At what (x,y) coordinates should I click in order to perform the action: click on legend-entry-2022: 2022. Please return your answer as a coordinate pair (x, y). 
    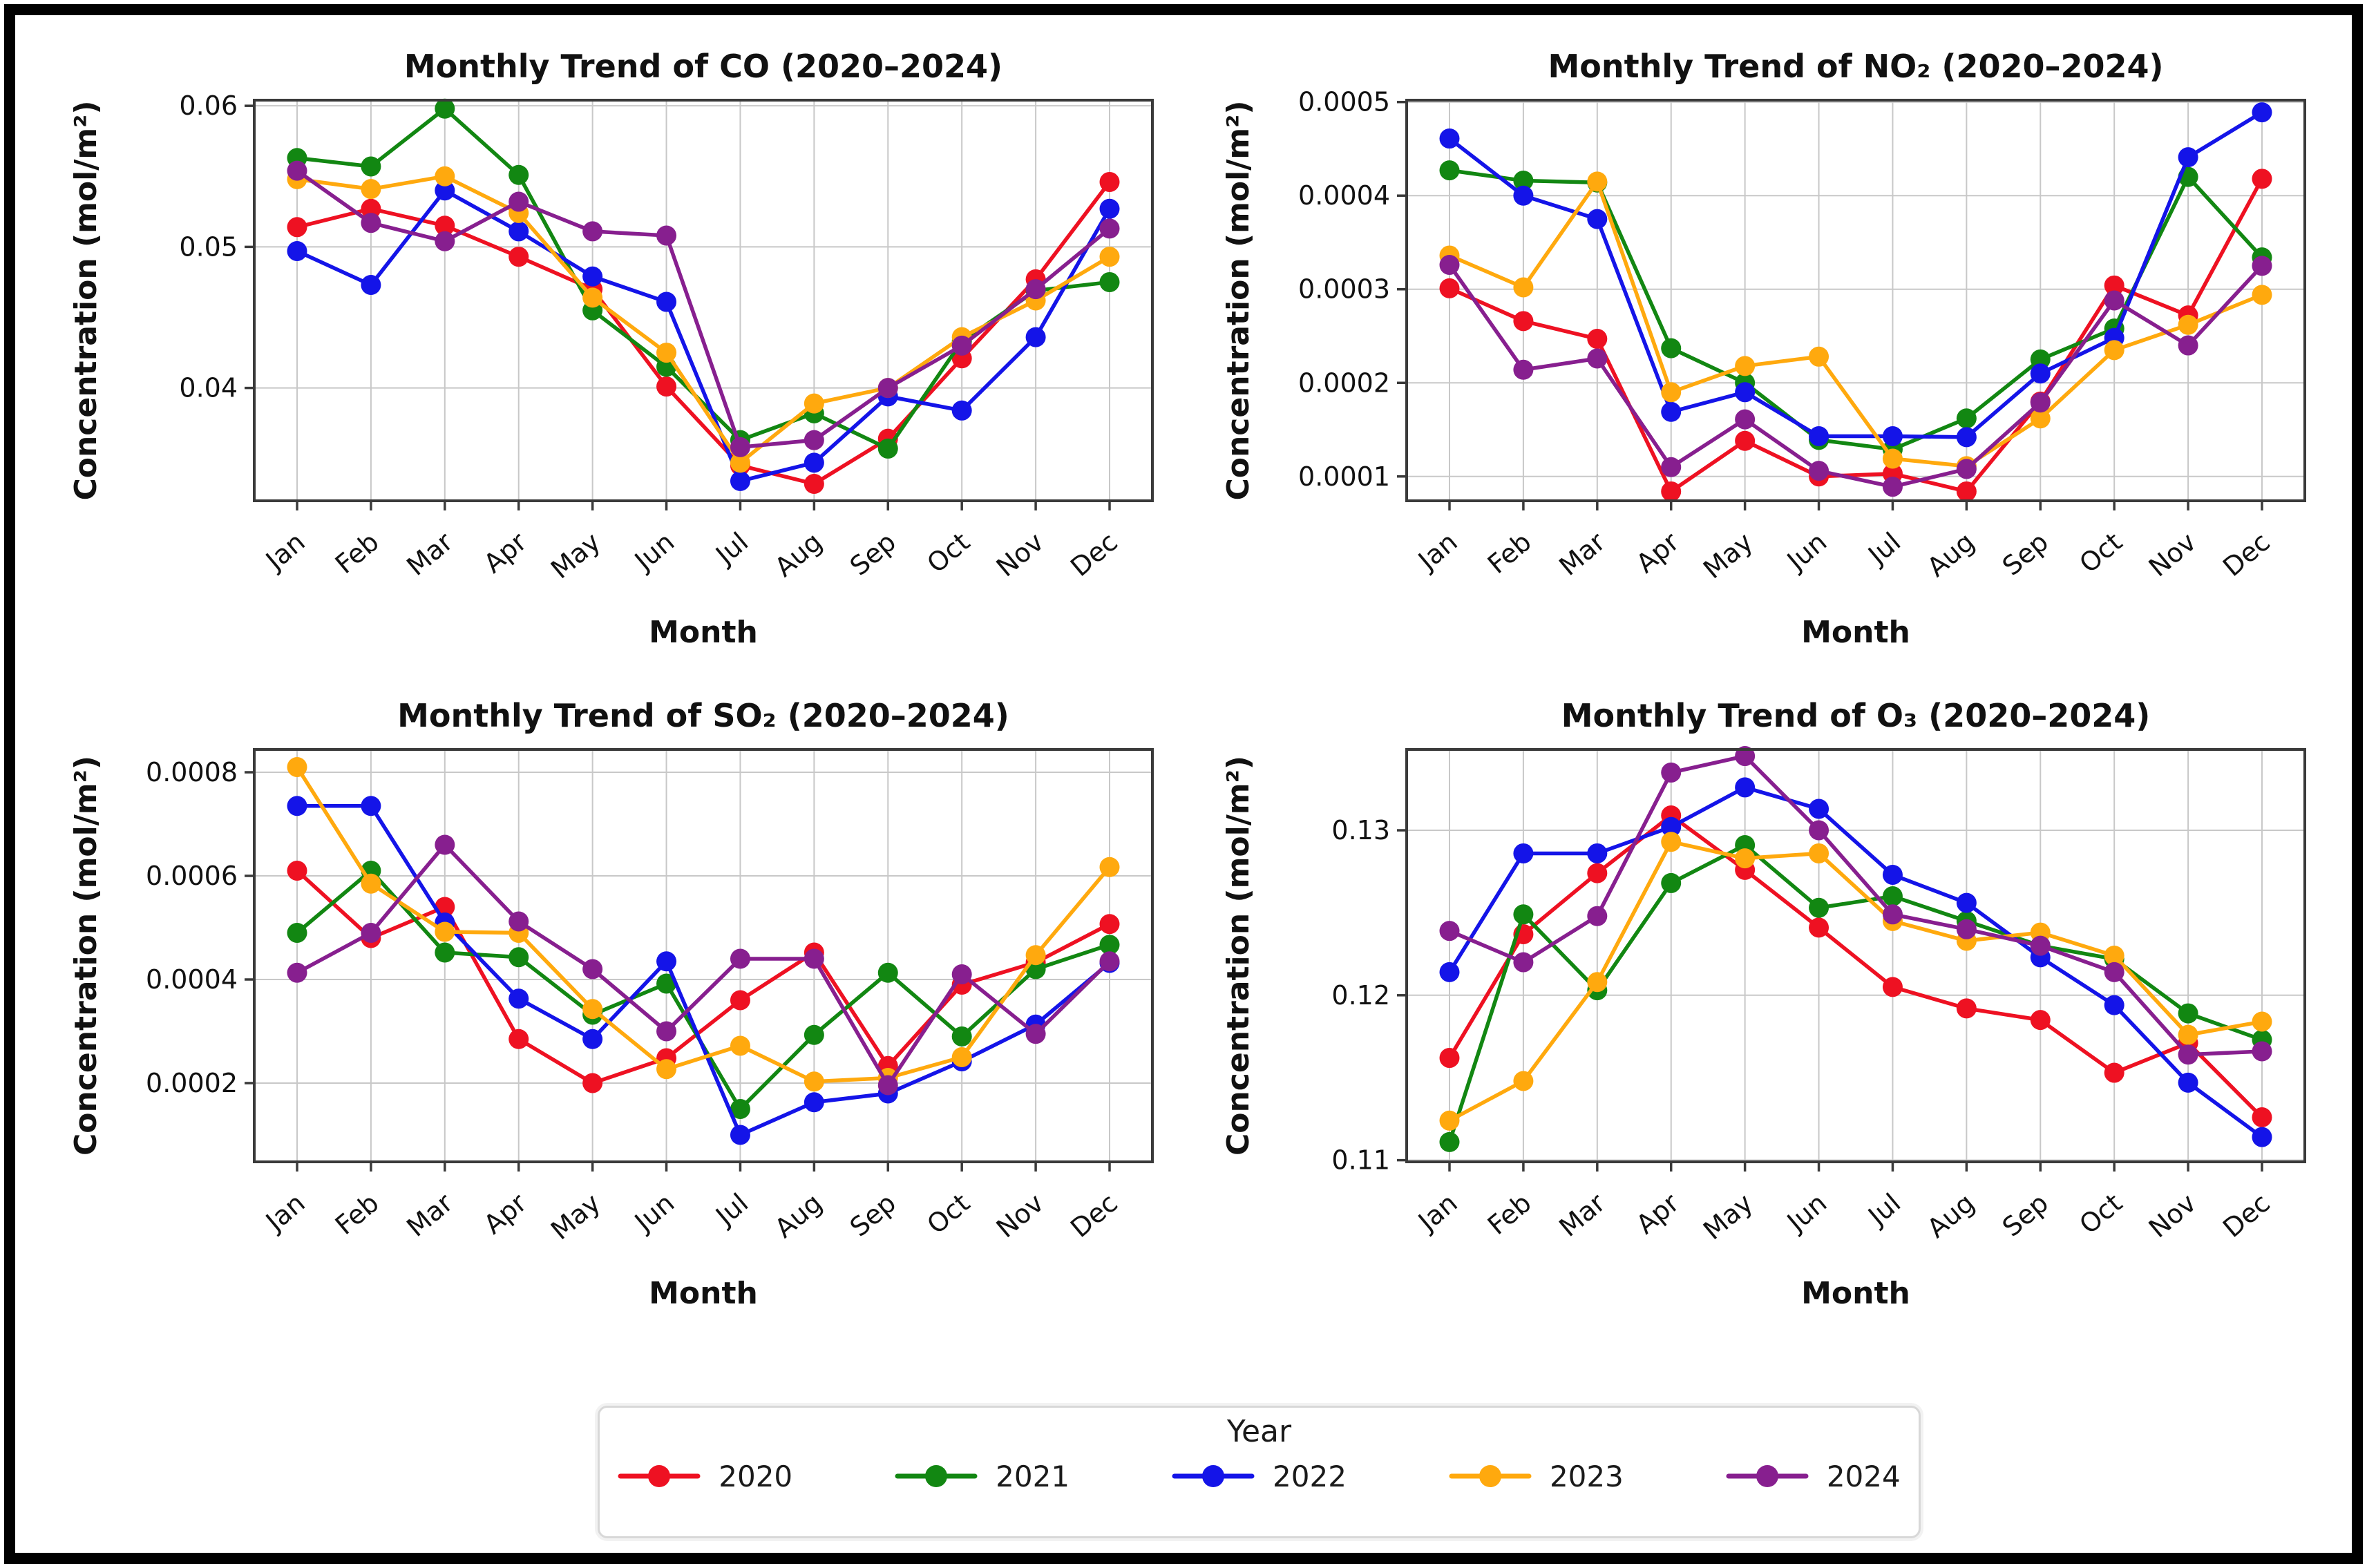
    Looking at the image, I should click on (1259, 1476).